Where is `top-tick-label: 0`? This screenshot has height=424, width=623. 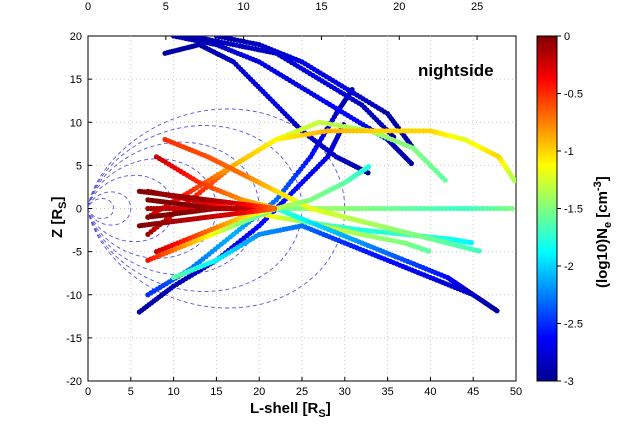
top-tick-label: 0 is located at coordinates (88, 7).